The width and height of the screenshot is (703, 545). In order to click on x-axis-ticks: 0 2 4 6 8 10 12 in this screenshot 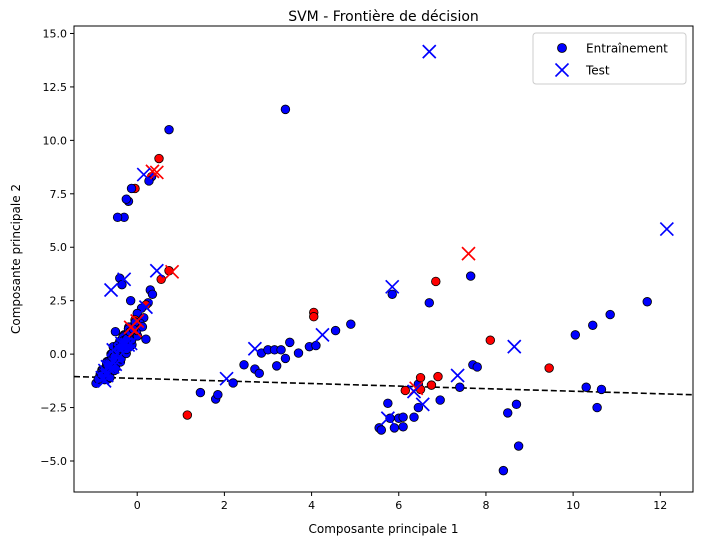, I will do `click(400, 502)`.